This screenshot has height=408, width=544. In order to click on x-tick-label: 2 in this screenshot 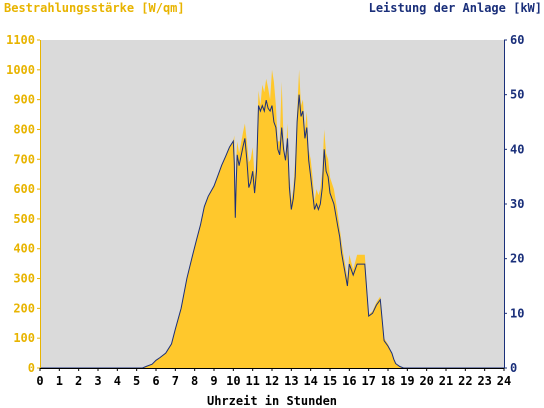, I will do `click(78, 381)`.